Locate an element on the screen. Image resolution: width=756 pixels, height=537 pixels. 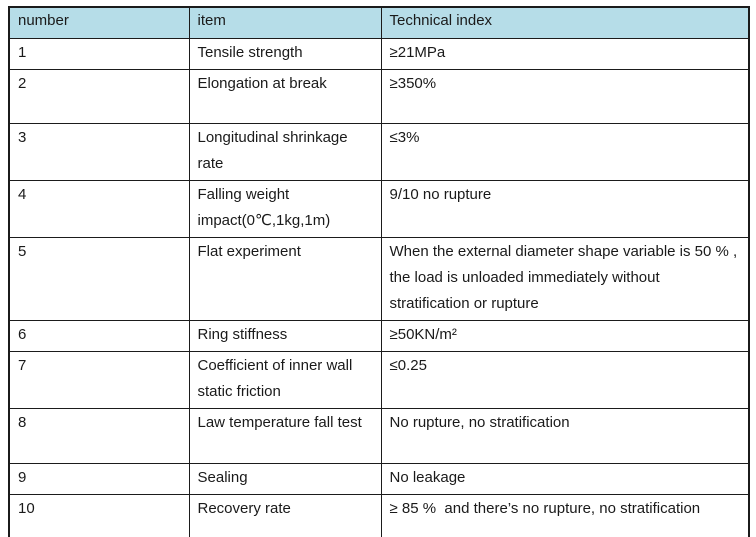
cell-number: 2 is located at coordinates (99, 96).